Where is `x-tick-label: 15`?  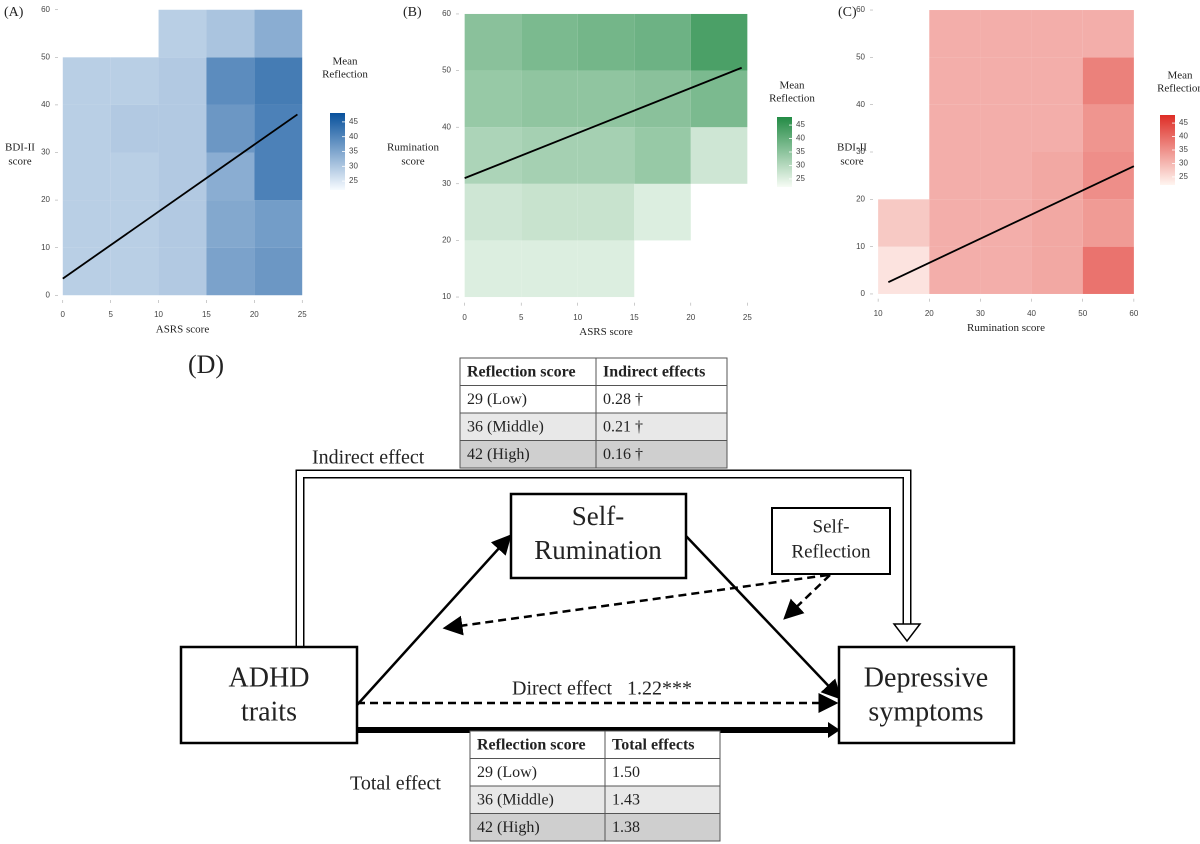 x-tick-label: 15 is located at coordinates (206, 314).